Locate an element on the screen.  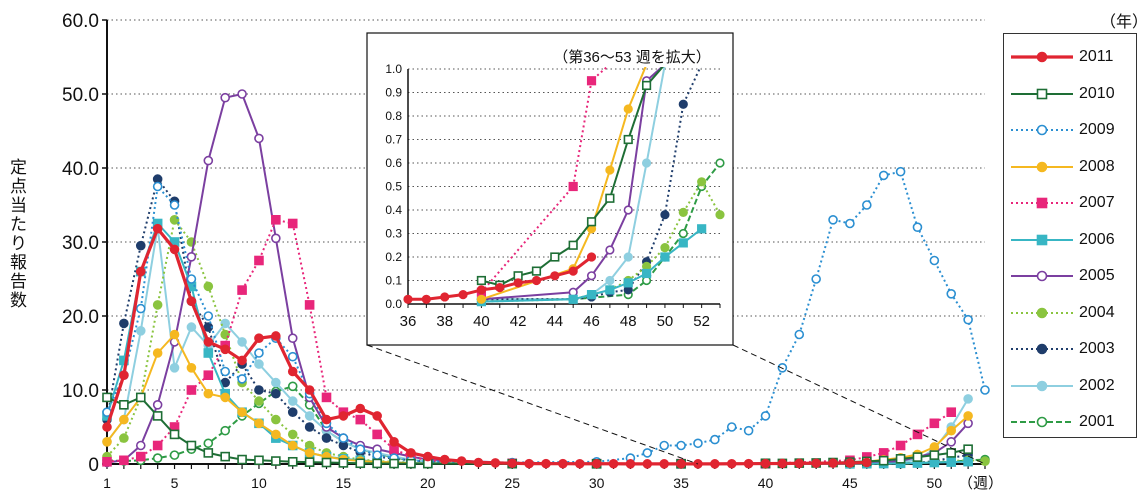
inset-x-tick-label: 40 is located at coordinates (481, 321).